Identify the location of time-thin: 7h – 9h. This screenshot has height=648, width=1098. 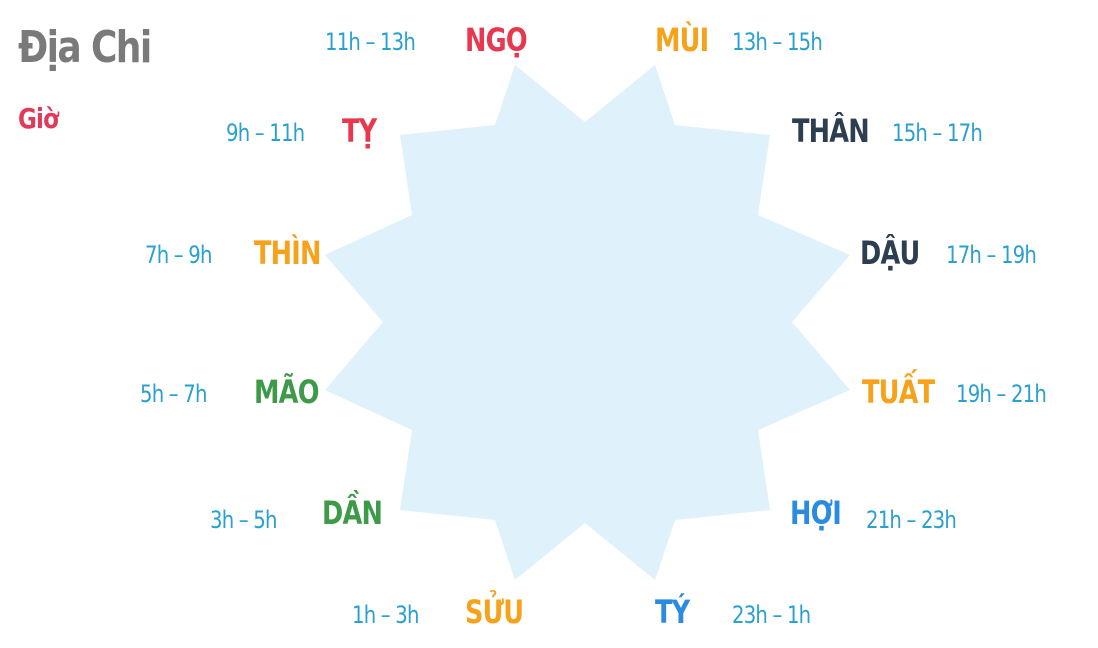
(178, 255).